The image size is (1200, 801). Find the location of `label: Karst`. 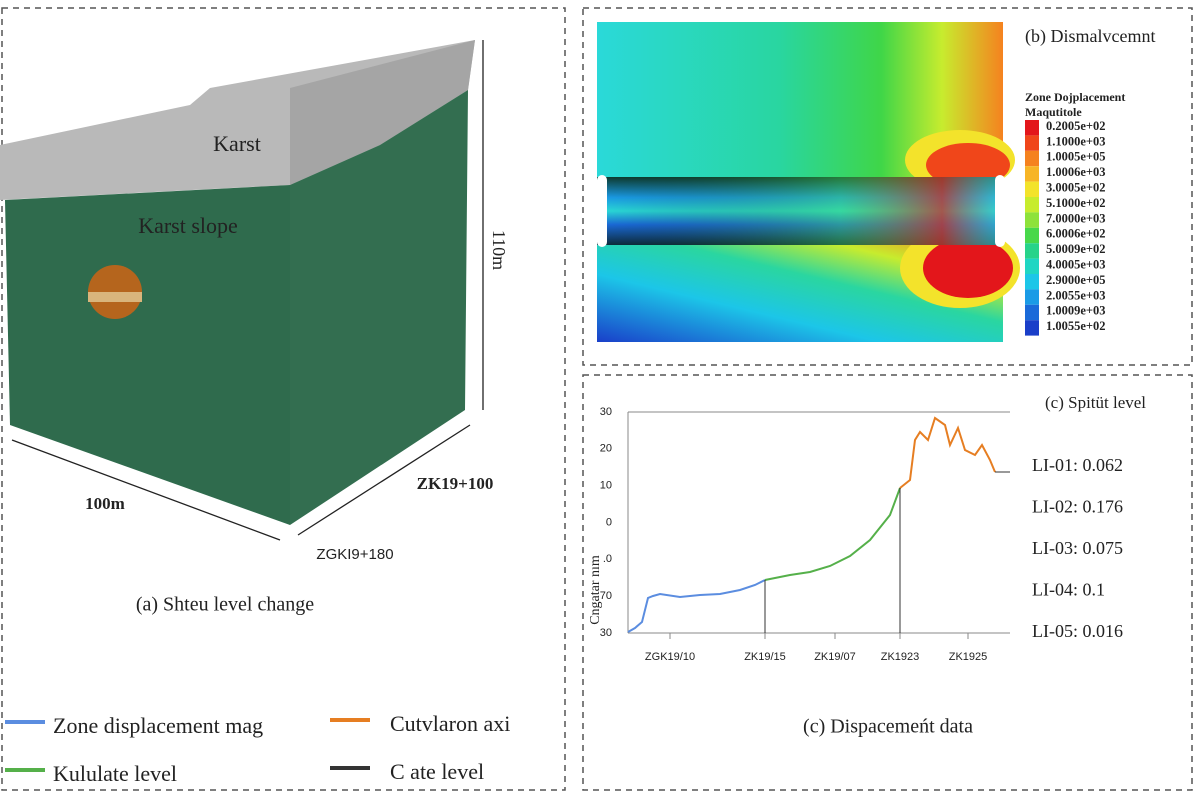

label: Karst is located at coordinates (237, 143).